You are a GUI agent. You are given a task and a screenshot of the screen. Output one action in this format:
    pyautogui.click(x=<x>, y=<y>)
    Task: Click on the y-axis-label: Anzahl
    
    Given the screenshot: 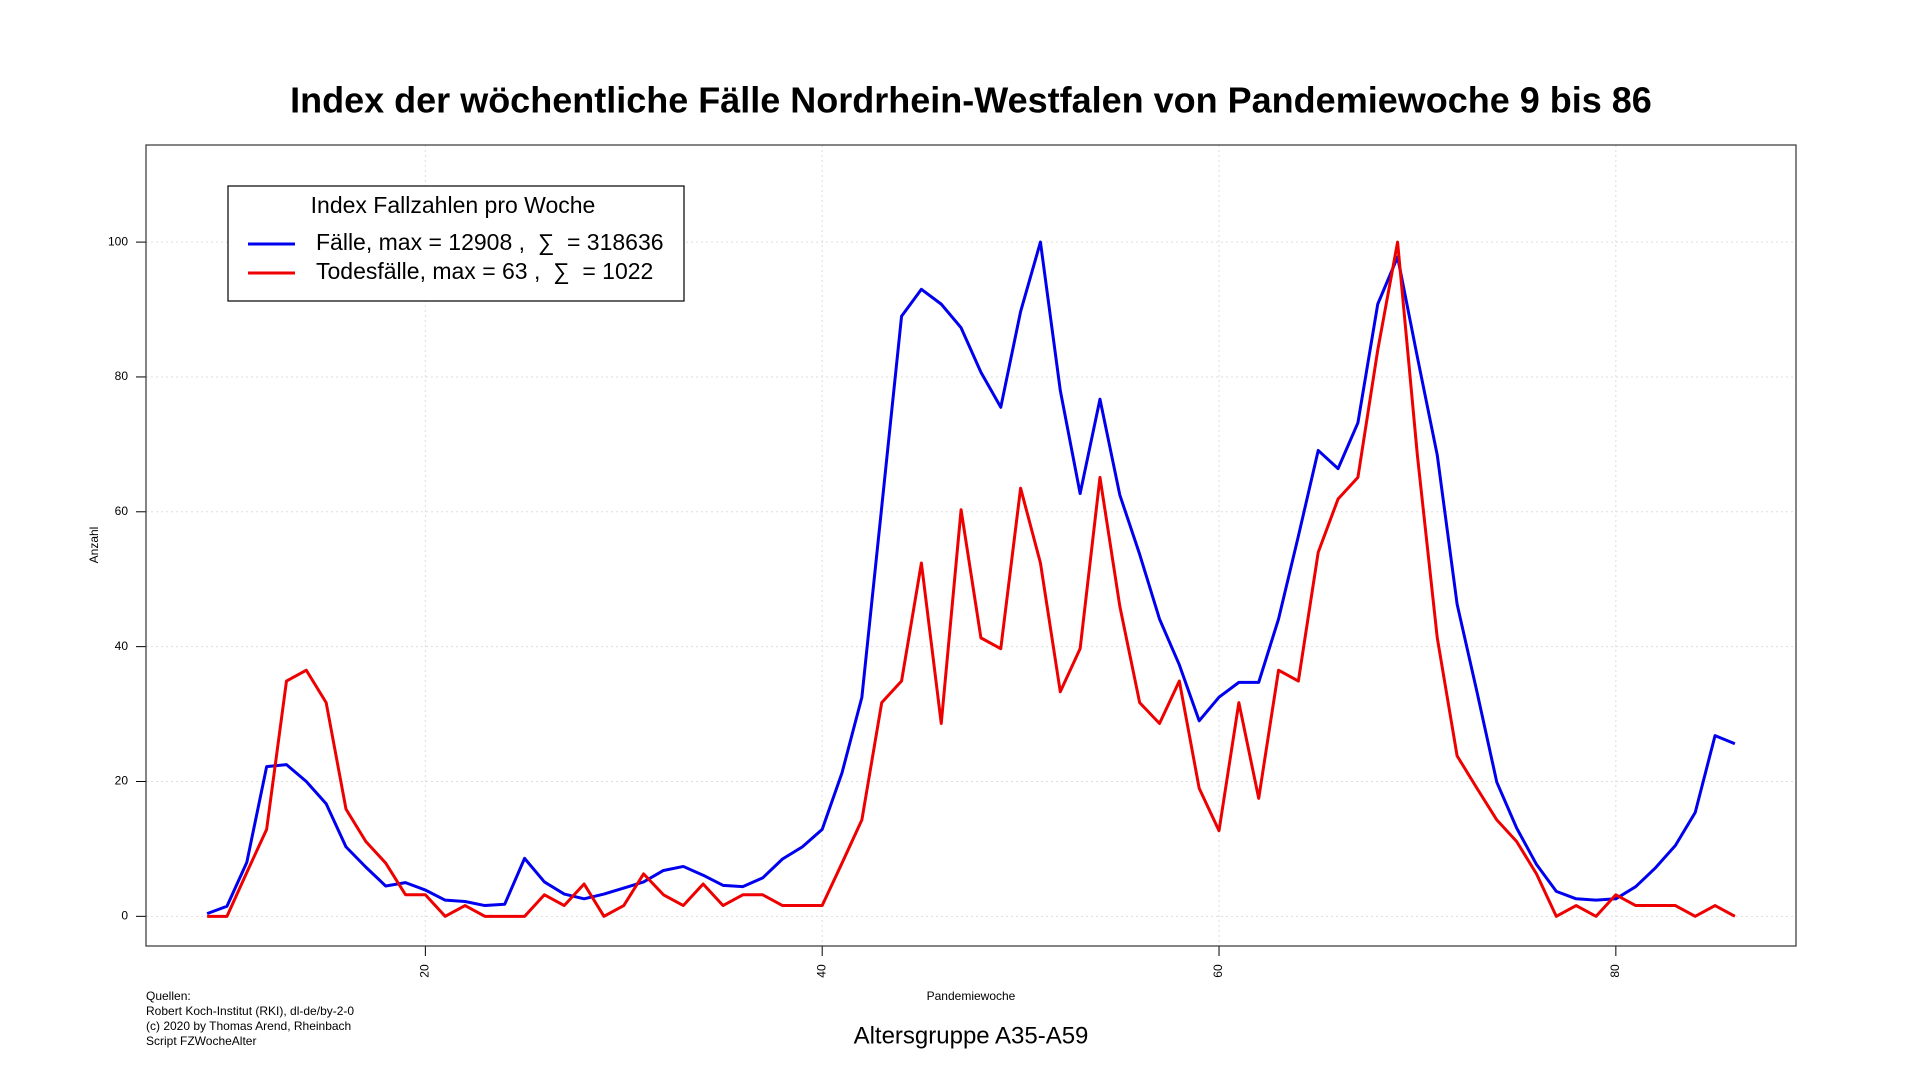 What is the action you would take?
    pyautogui.click(x=94, y=545)
    